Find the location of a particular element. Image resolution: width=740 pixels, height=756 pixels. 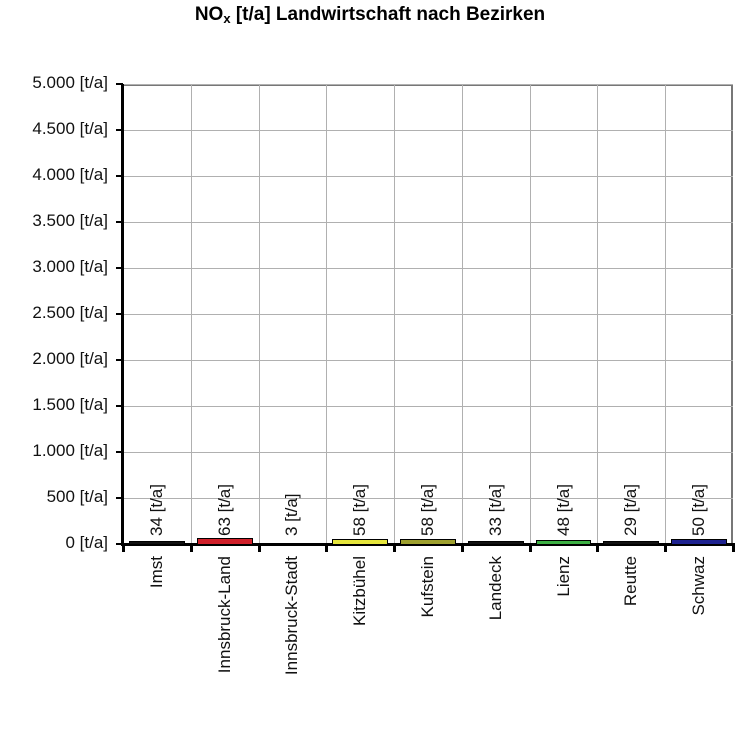

x-category-label: Reutte is located at coordinates (631, 581).